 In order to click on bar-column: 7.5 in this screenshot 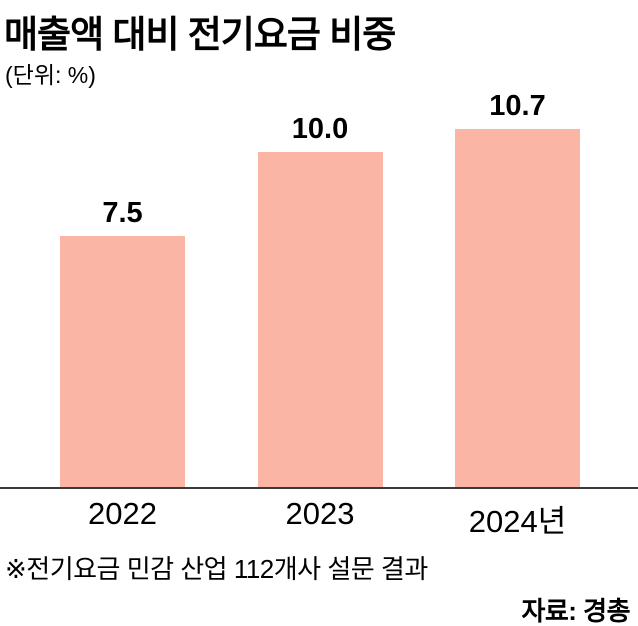, I will do `click(122, 343)`.